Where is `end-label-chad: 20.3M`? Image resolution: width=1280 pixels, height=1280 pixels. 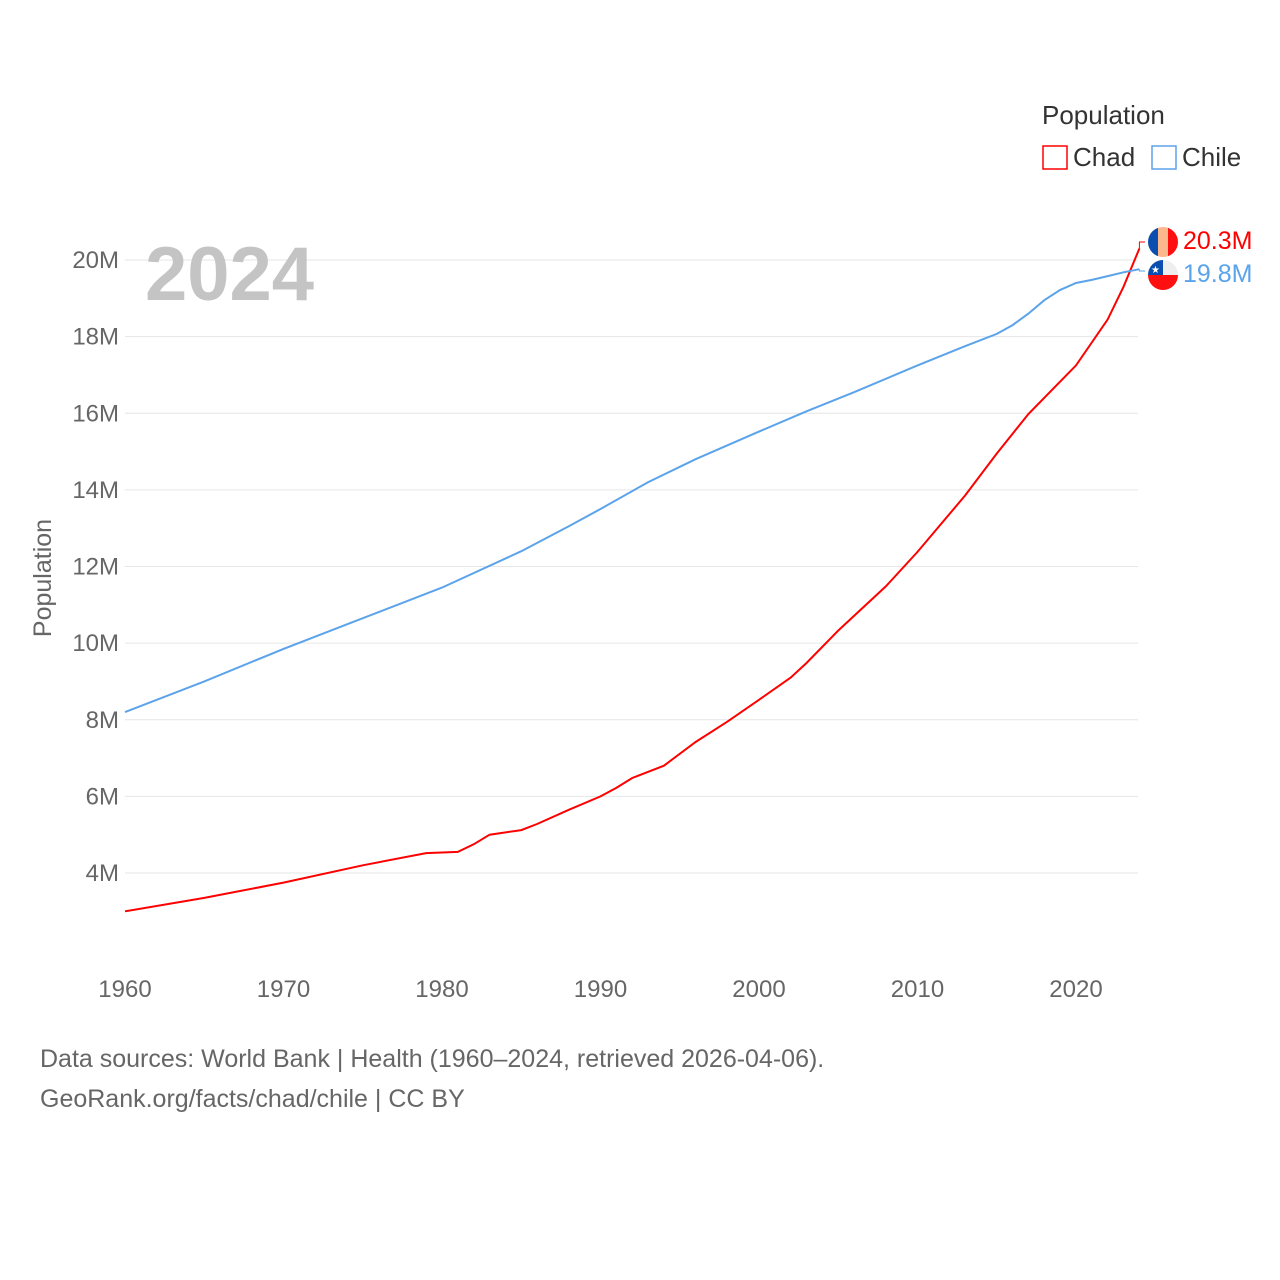 end-label-chad: 20.3M is located at coordinates (1217, 241).